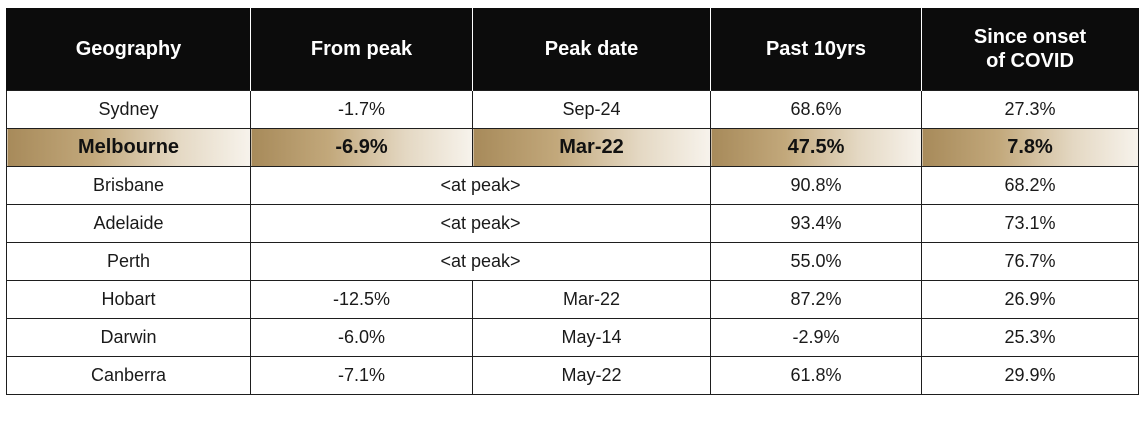  I want to click on table-row: Darwin -6.0% May-14 -2.9% 25.3%, so click(572, 337).